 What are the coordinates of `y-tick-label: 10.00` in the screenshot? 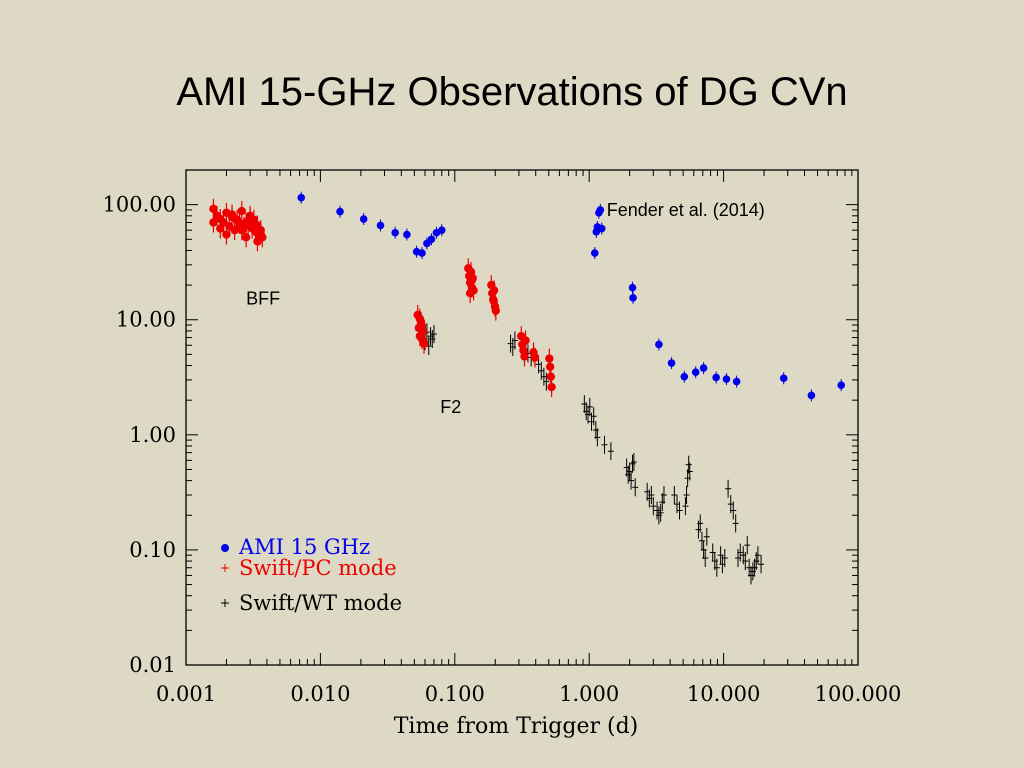 It's located at (146, 320).